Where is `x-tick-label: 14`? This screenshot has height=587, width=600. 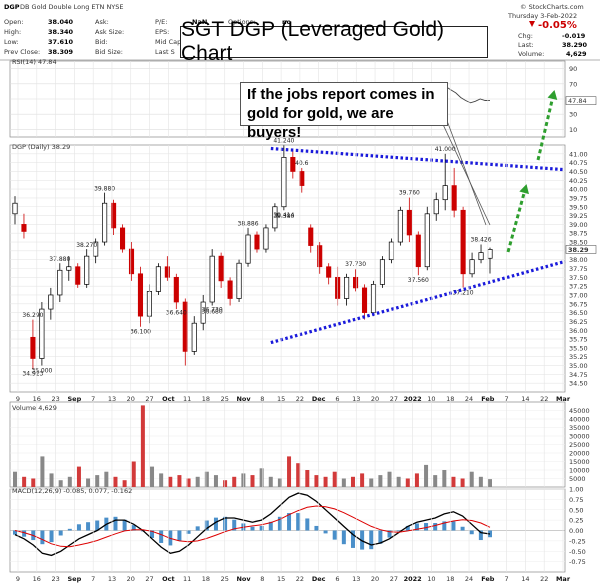 x-tick-label: 14 is located at coordinates (525, 399).